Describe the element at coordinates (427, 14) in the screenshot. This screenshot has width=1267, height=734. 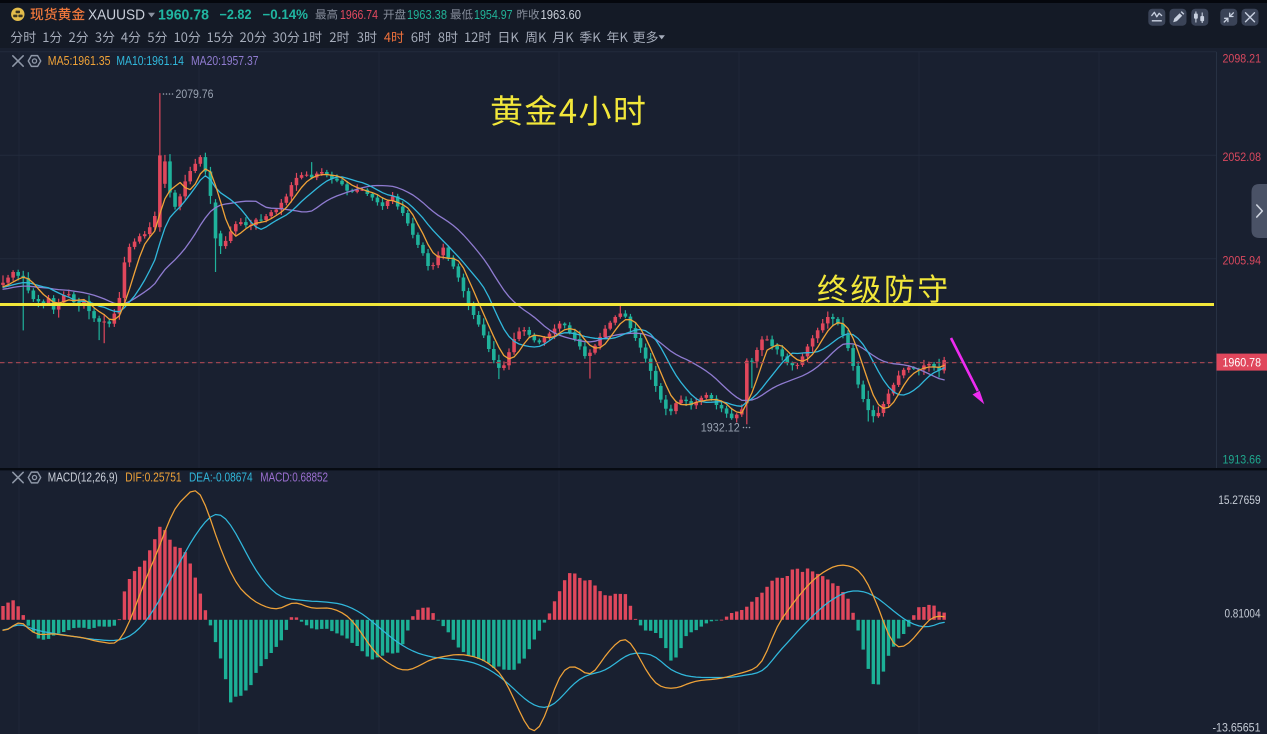
I see `svg-text: 1963.38` at that location.